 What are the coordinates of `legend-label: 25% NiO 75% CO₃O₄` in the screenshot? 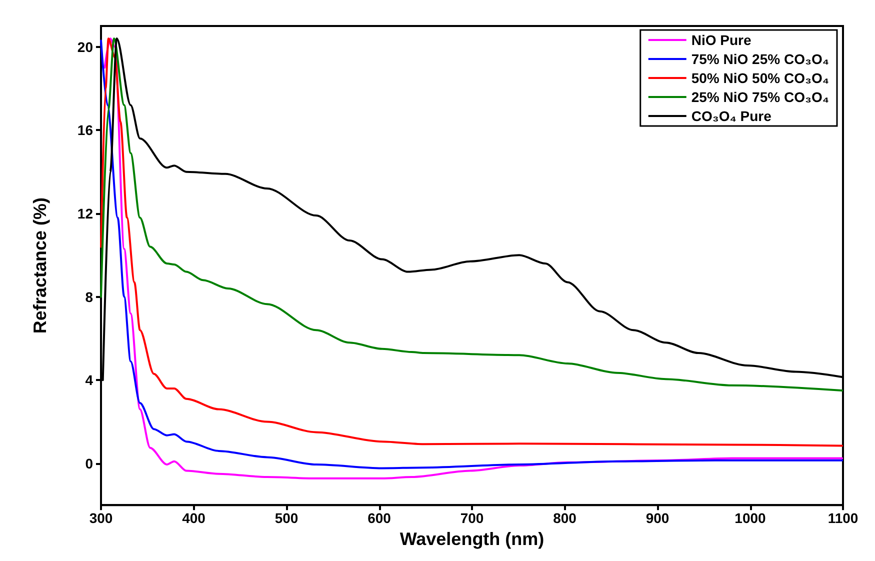 It's located at (760, 97).